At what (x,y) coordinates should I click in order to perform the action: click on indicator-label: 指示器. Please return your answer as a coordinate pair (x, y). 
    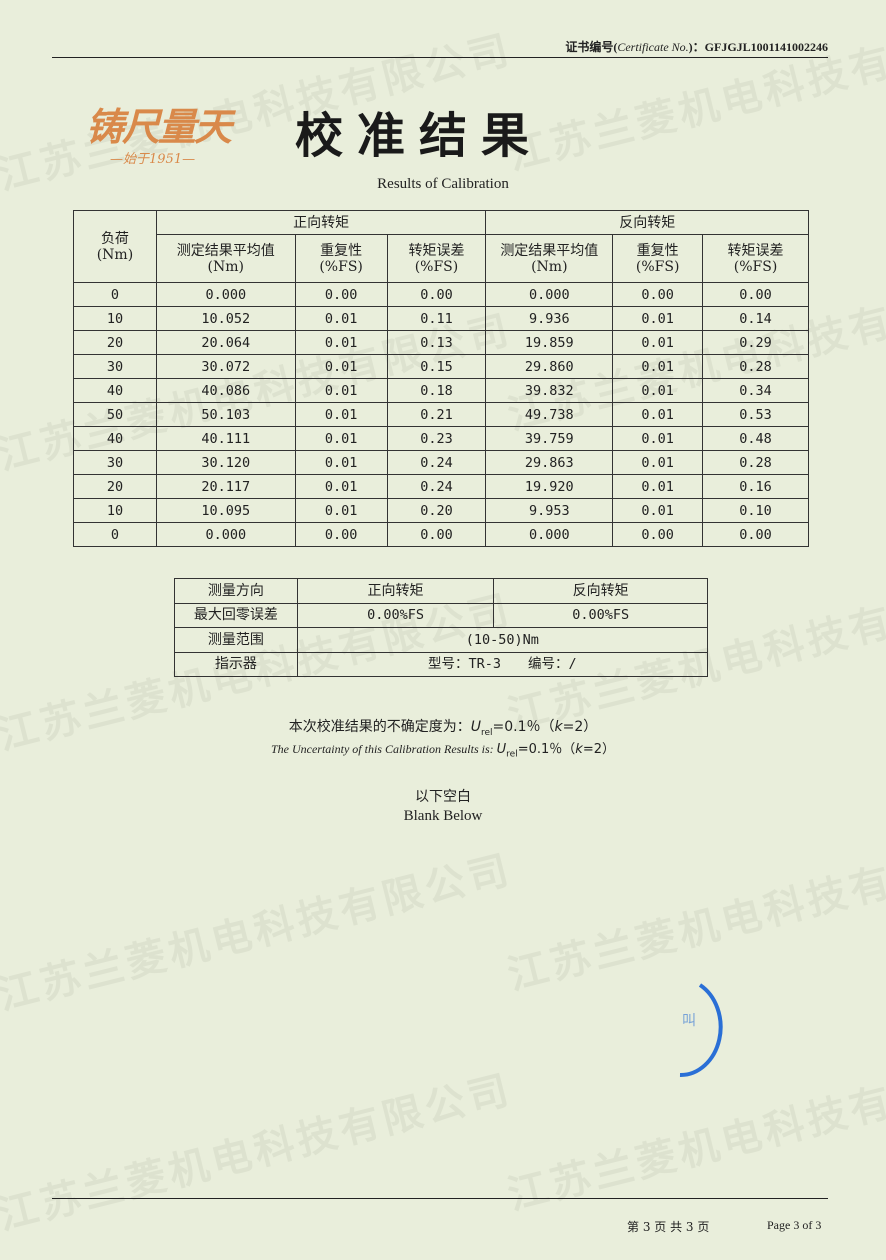
    Looking at the image, I should click on (236, 664).